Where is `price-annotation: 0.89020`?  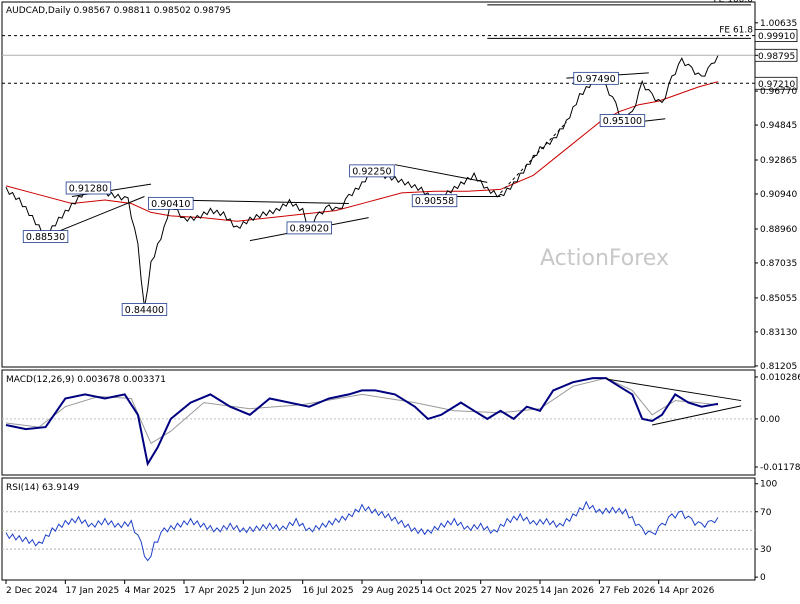
price-annotation: 0.89020 is located at coordinates (309, 228).